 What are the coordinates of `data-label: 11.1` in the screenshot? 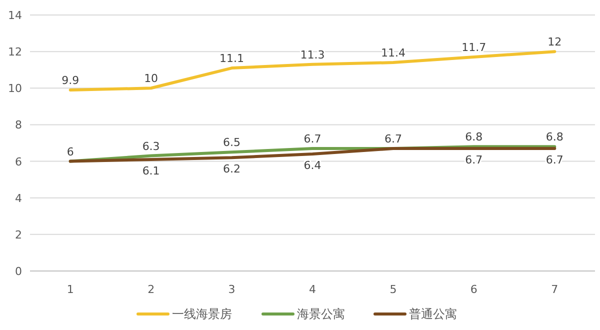 It's located at (232, 59).